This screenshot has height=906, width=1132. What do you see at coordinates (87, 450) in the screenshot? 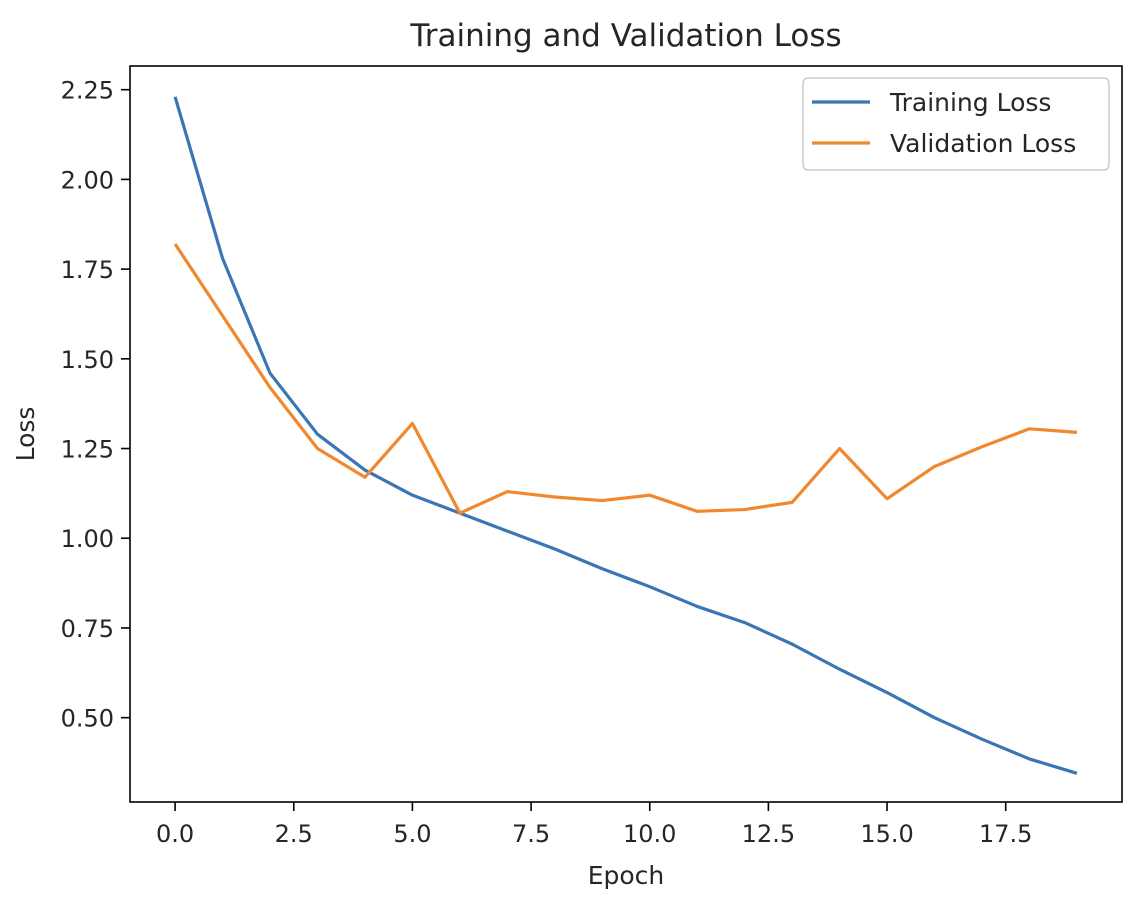
I see `y-tick-label: 1.25` at bounding box center [87, 450].